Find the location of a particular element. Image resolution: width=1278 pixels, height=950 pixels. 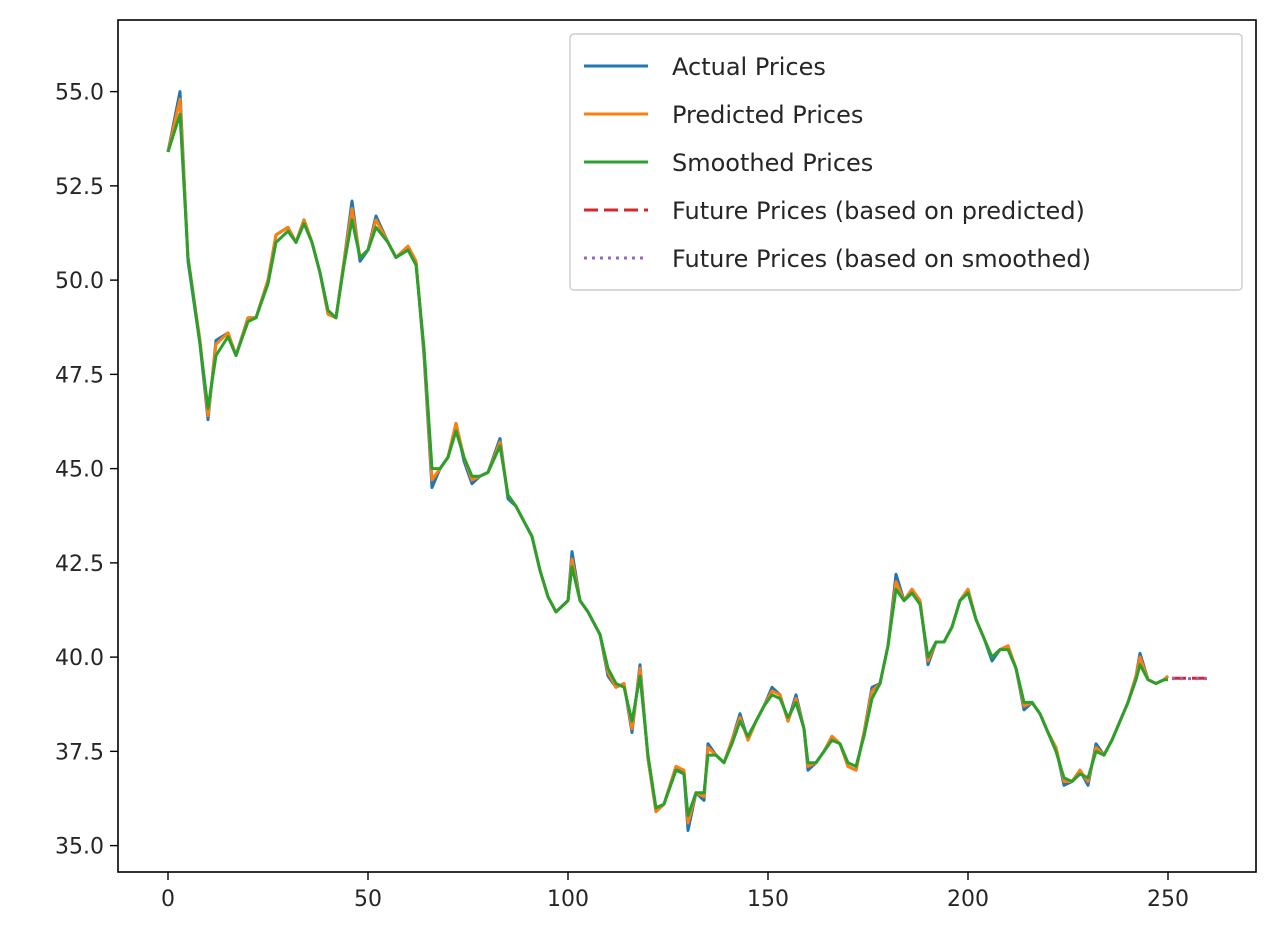

y-tick-label: 50.0 is located at coordinates (79, 281).